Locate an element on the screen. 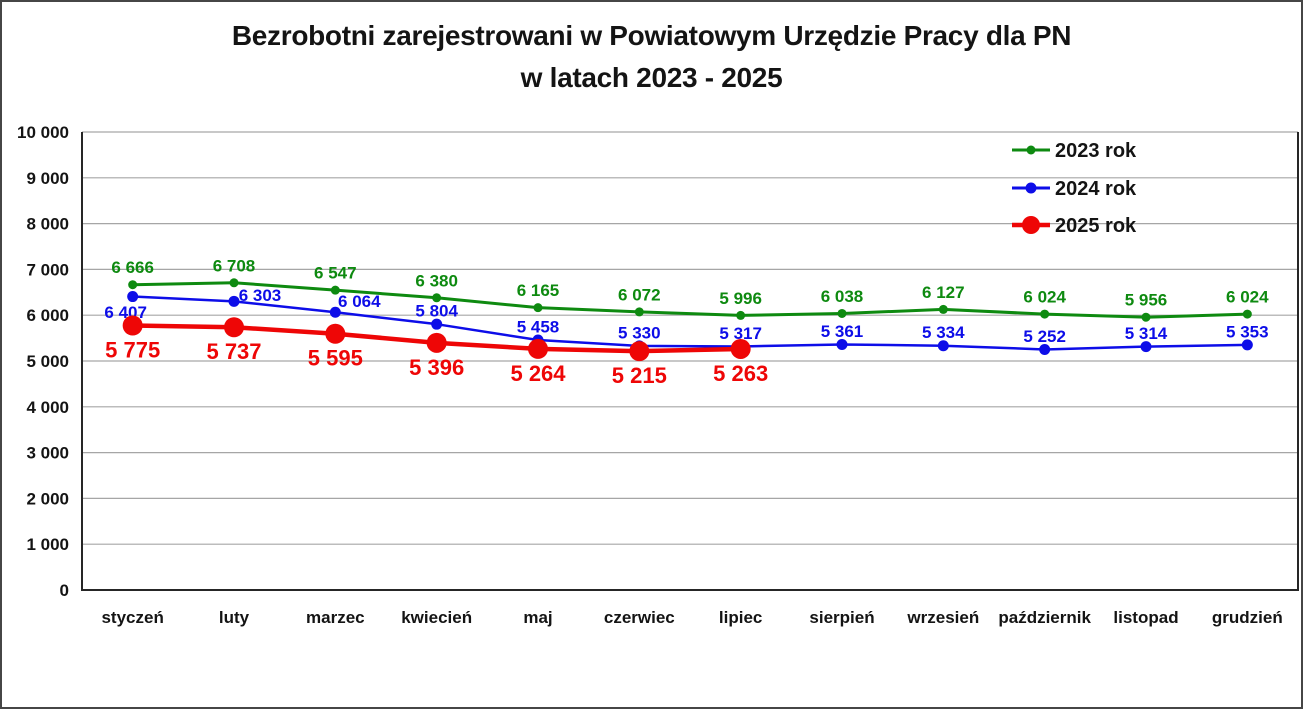 The height and width of the screenshot is (709, 1303). data-label-2025-rok: 5 775 is located at coordinates (132, 350).